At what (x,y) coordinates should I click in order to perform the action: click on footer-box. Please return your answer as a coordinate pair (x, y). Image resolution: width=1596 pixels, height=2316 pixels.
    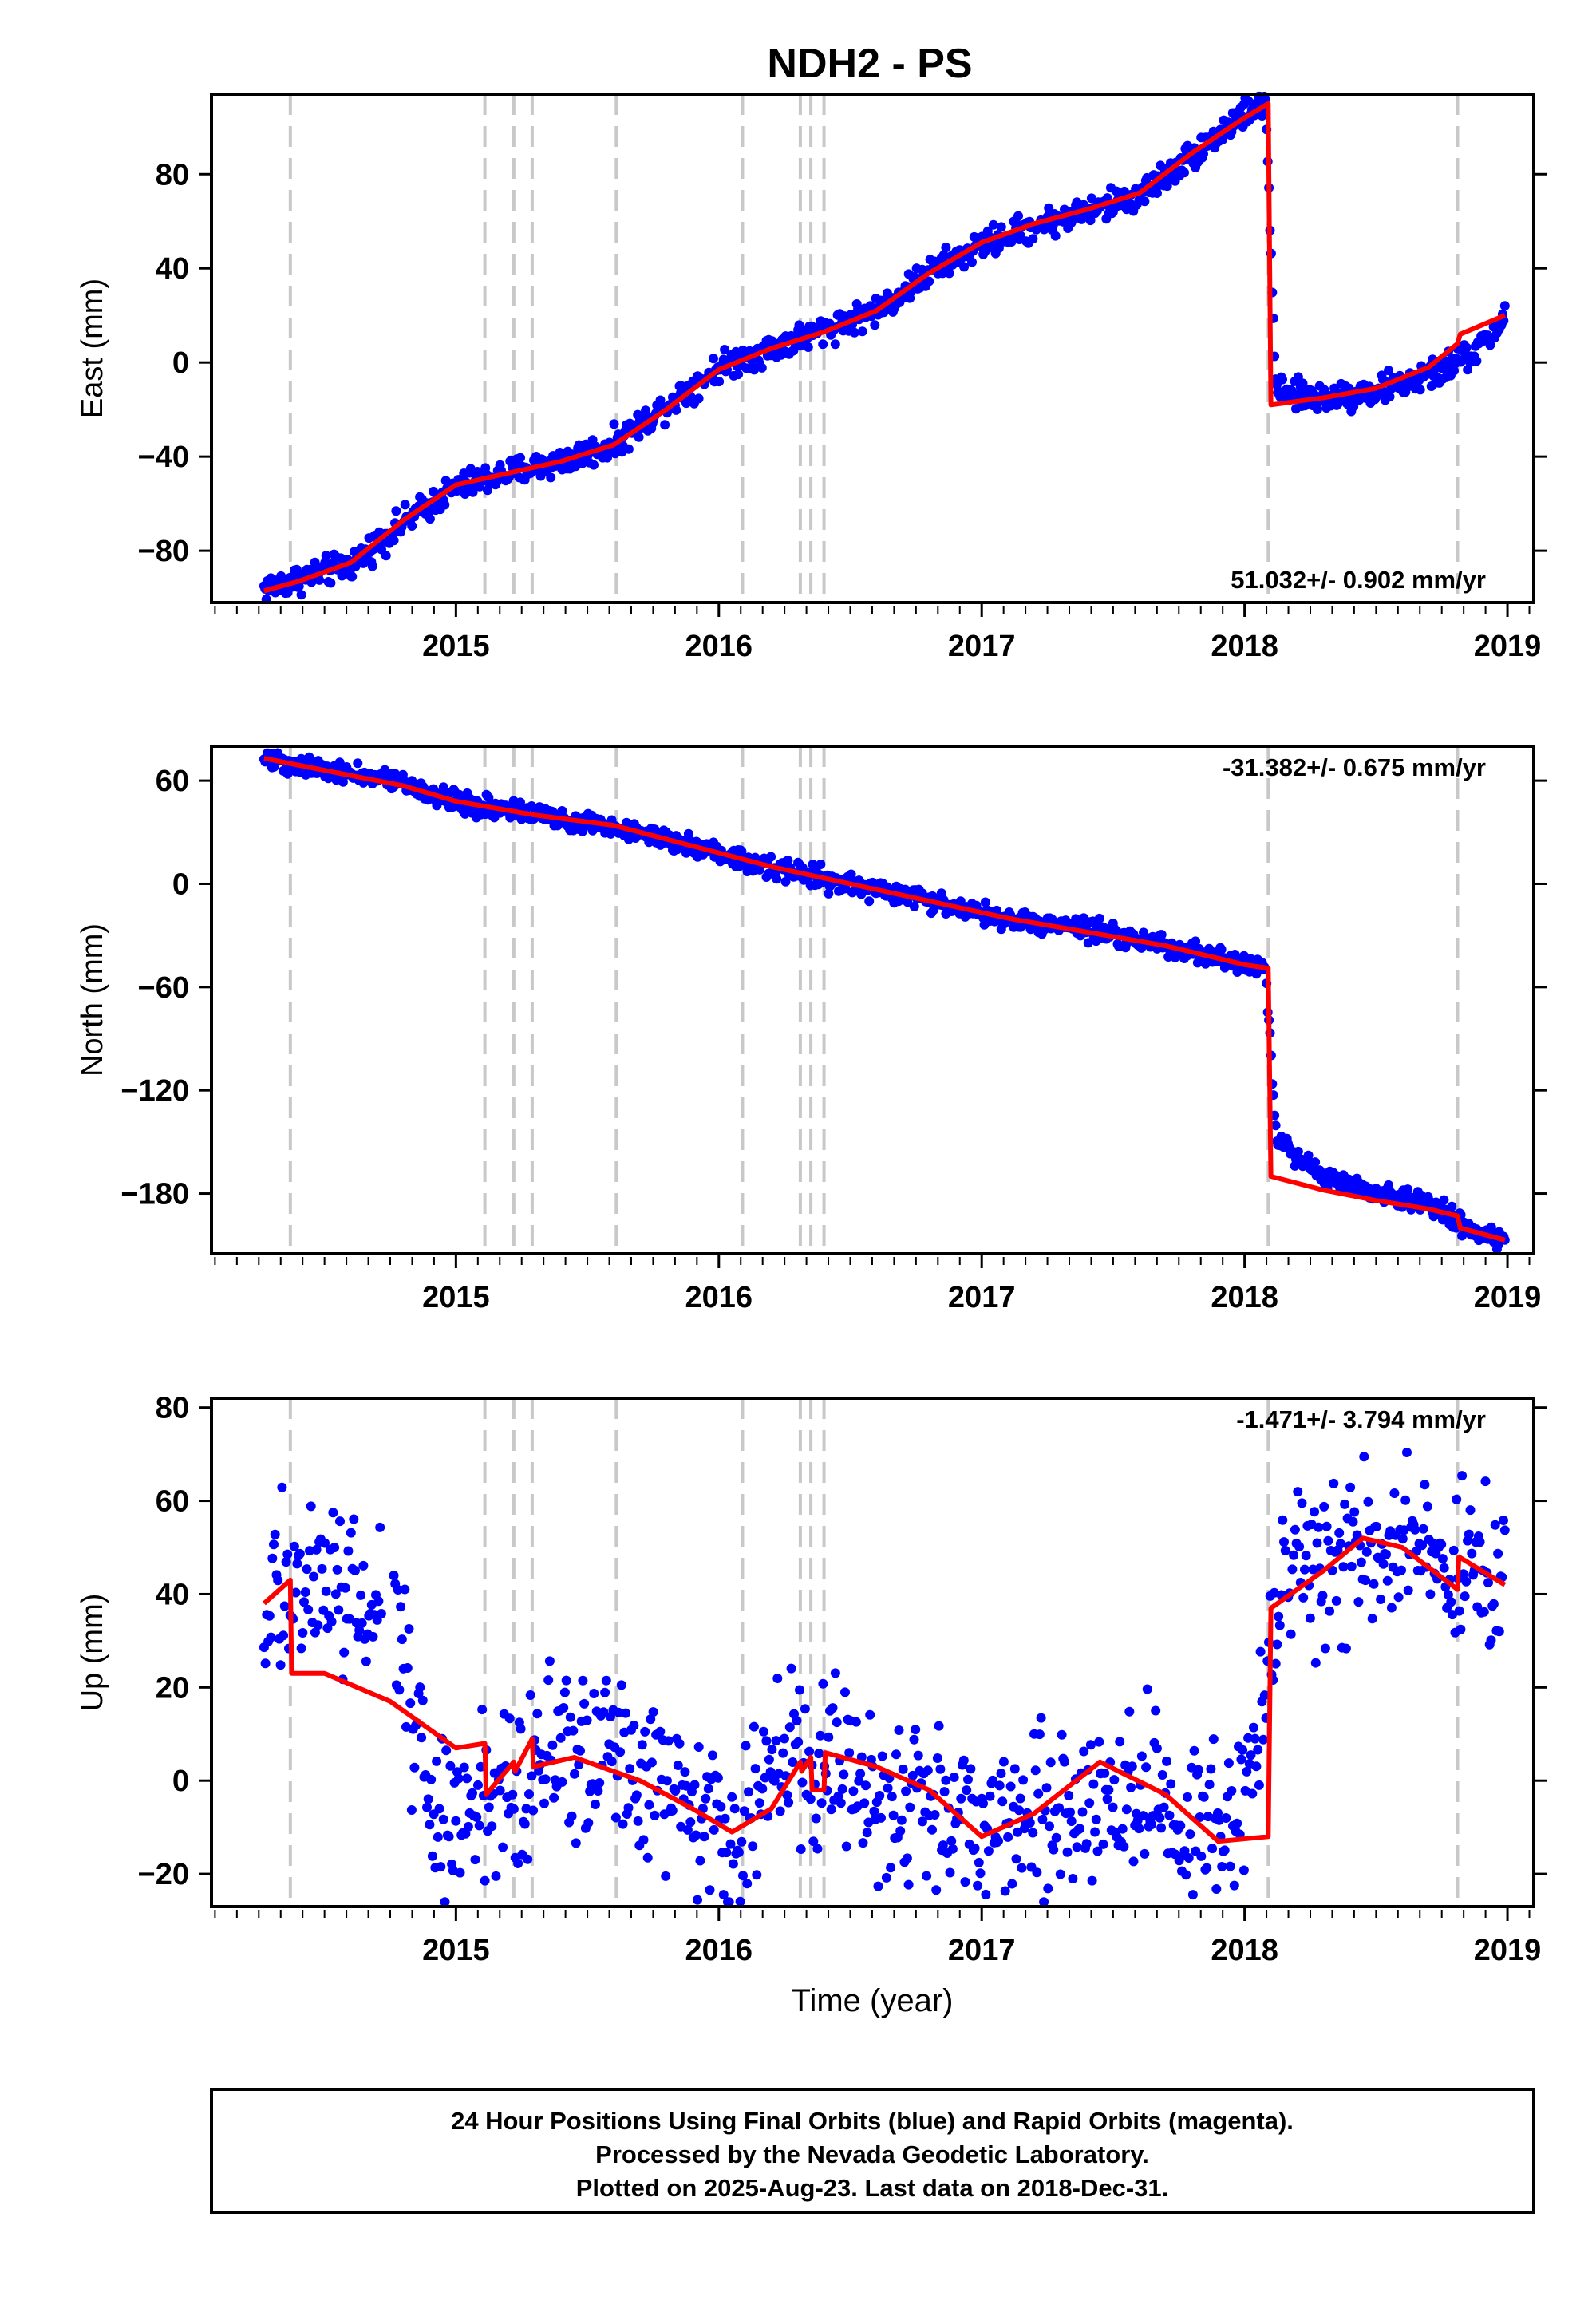
    Looking at the image, I should click on (873, 2151).